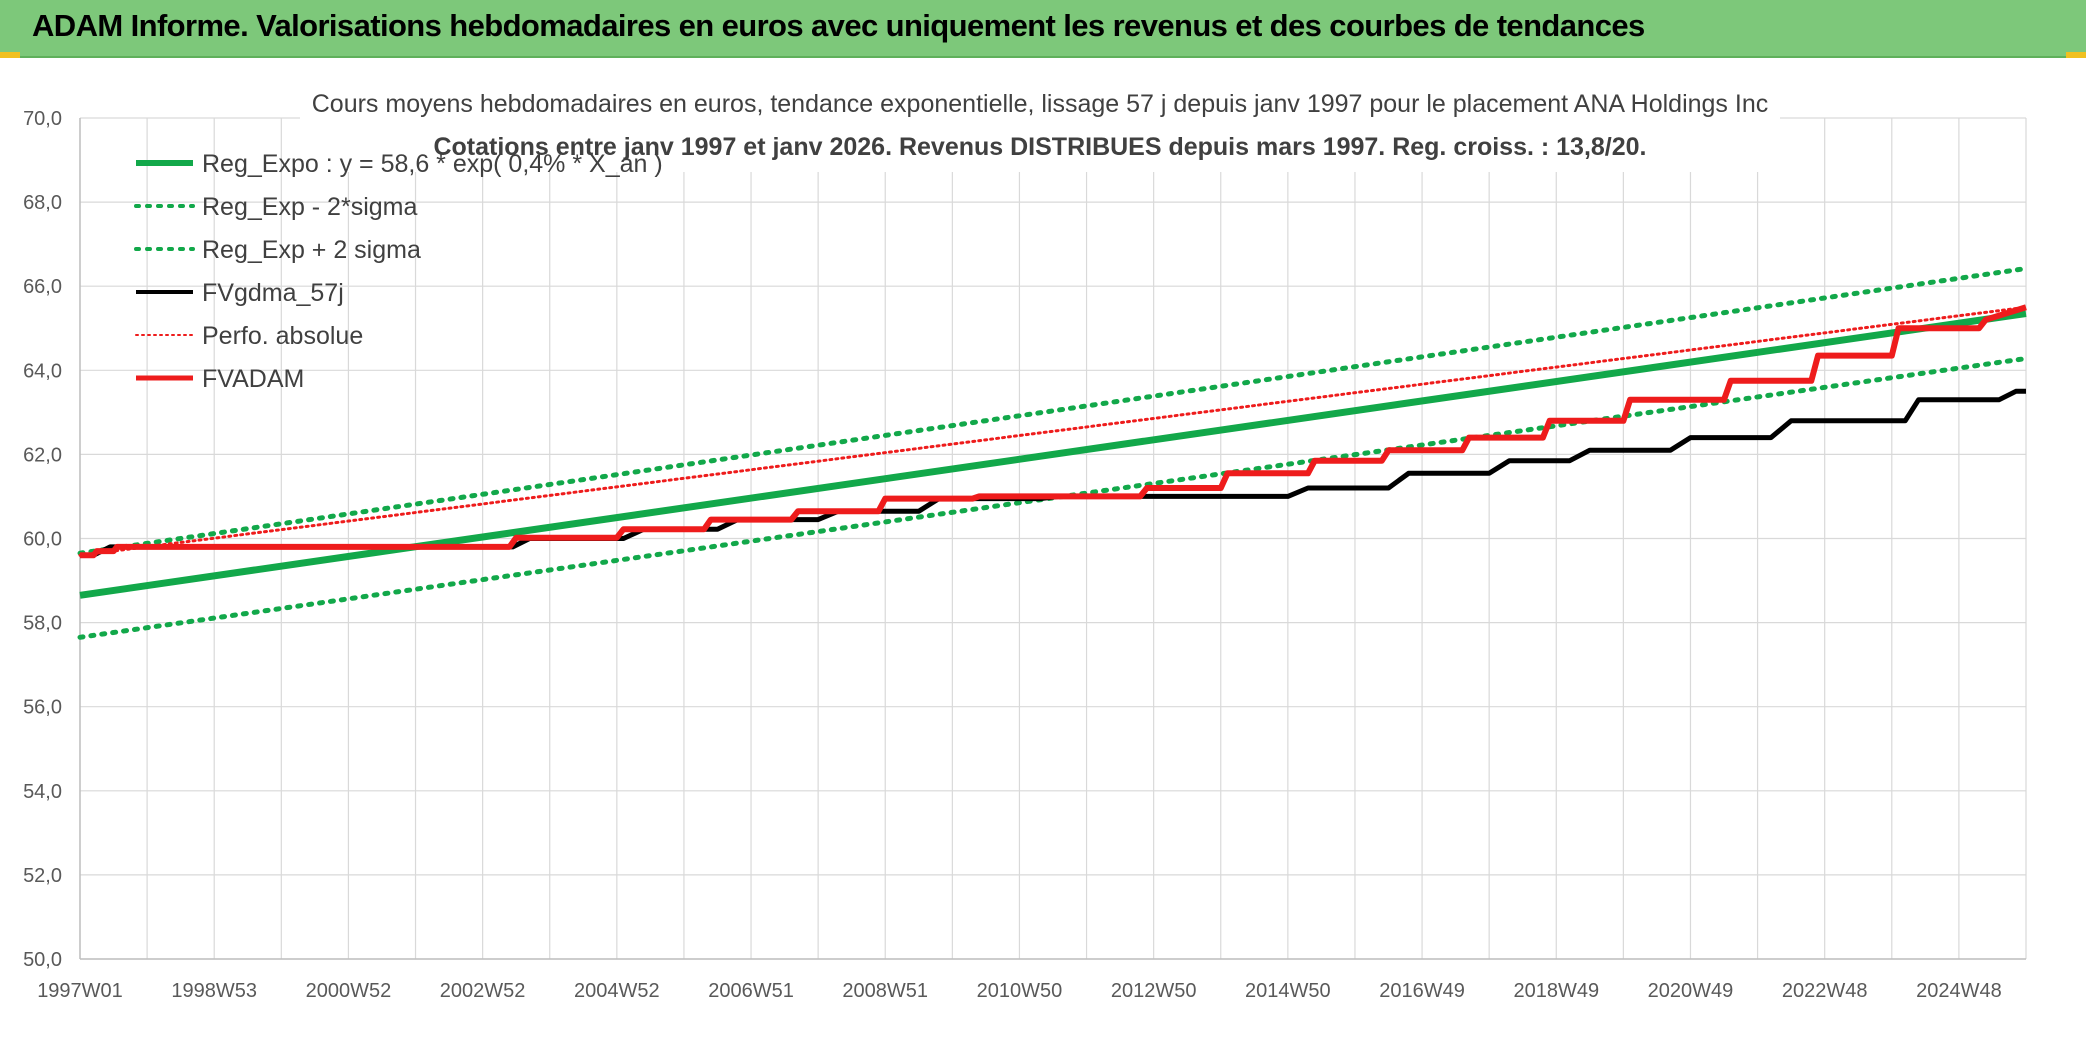 The image size is (2086, 1037). I want to click on x-tick-label: 1997W01, so click(80, 991).